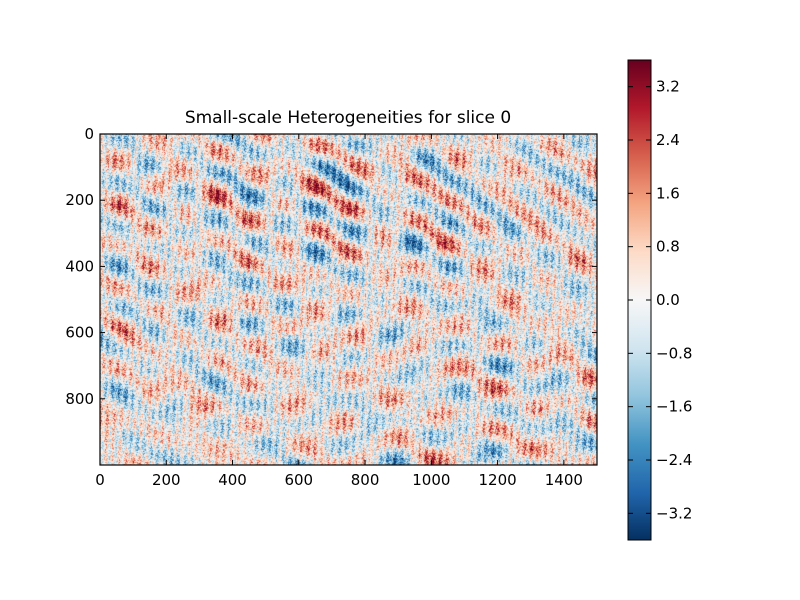  What do you see at coordinates (668, 87) in the screenshot?
I see `colorbar-tick-label: 3.2` at bounding box center [668, 87].